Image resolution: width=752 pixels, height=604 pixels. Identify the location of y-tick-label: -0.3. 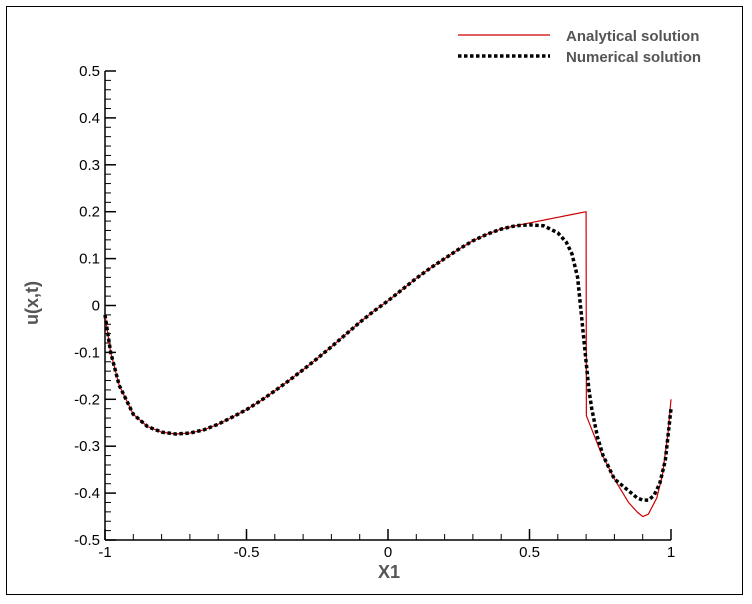
(87, 446).